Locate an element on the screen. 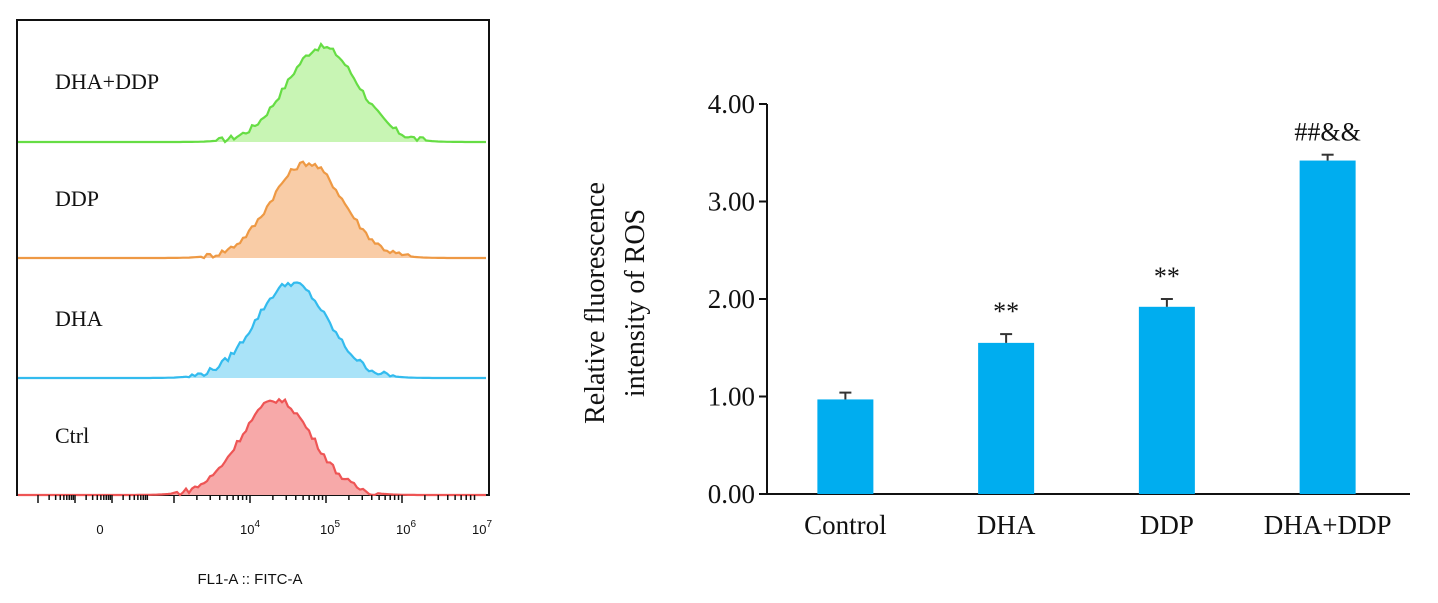 Image resolution: width=1438 pixels, height=603 pixels. bar-category-label: DDP is located at coordinates (1167, 525).